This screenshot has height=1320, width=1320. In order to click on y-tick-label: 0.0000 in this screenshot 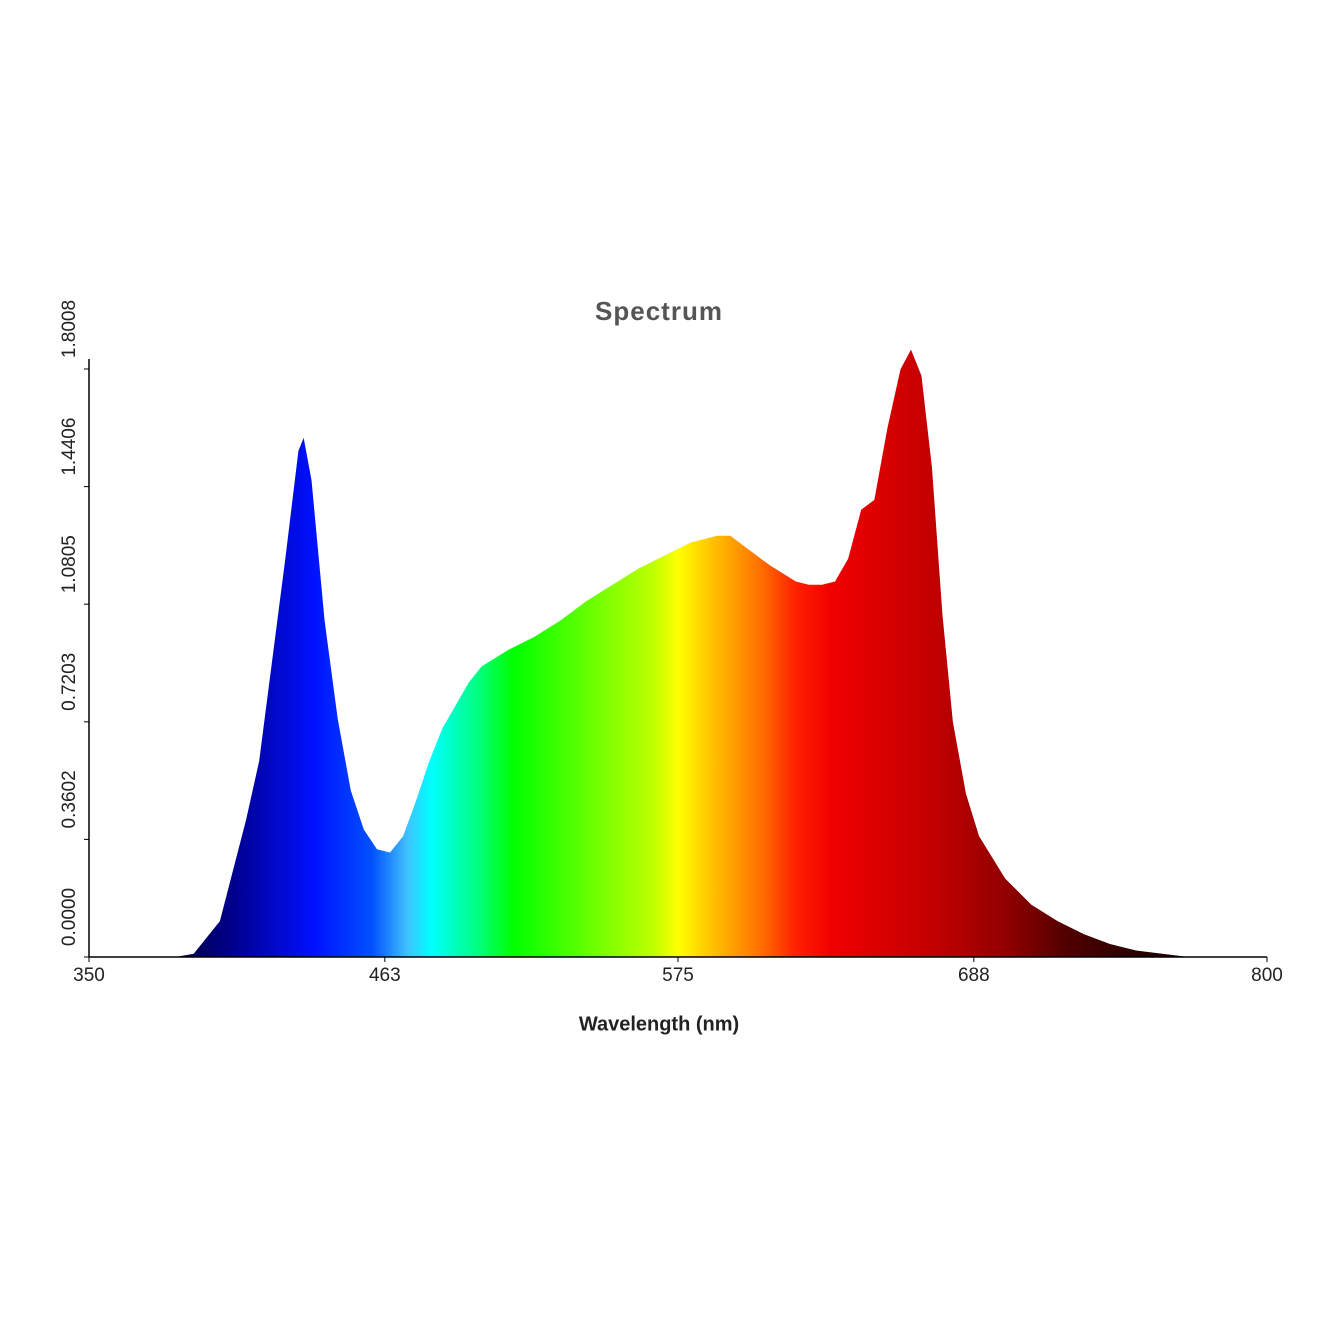, I will do `click(69, 917)`.